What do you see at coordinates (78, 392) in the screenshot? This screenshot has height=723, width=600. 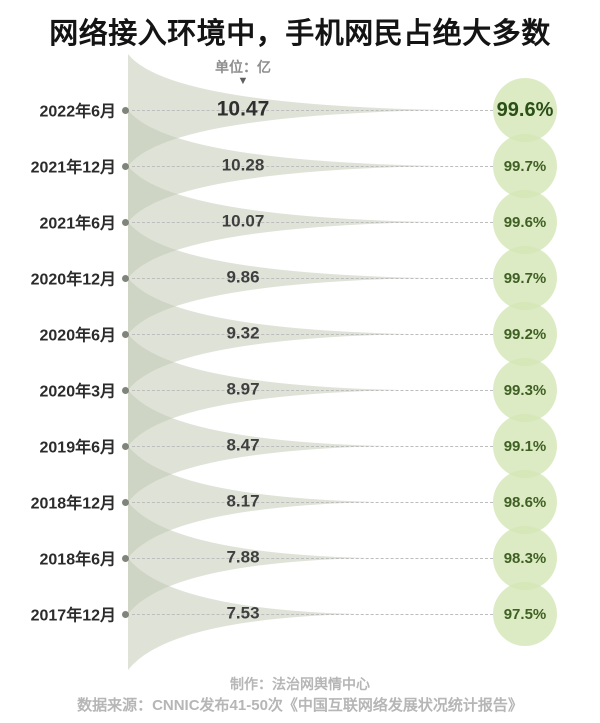 I see `date-label: 2020年3月` at bounding box center [78, 392].